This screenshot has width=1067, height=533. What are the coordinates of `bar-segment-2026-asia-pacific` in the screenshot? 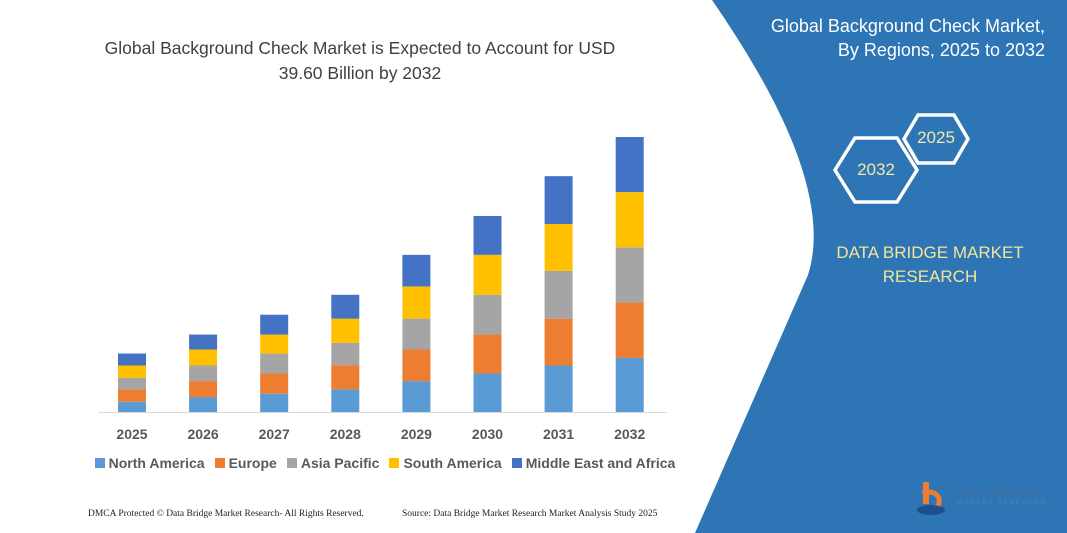 It's located at (203, 373).